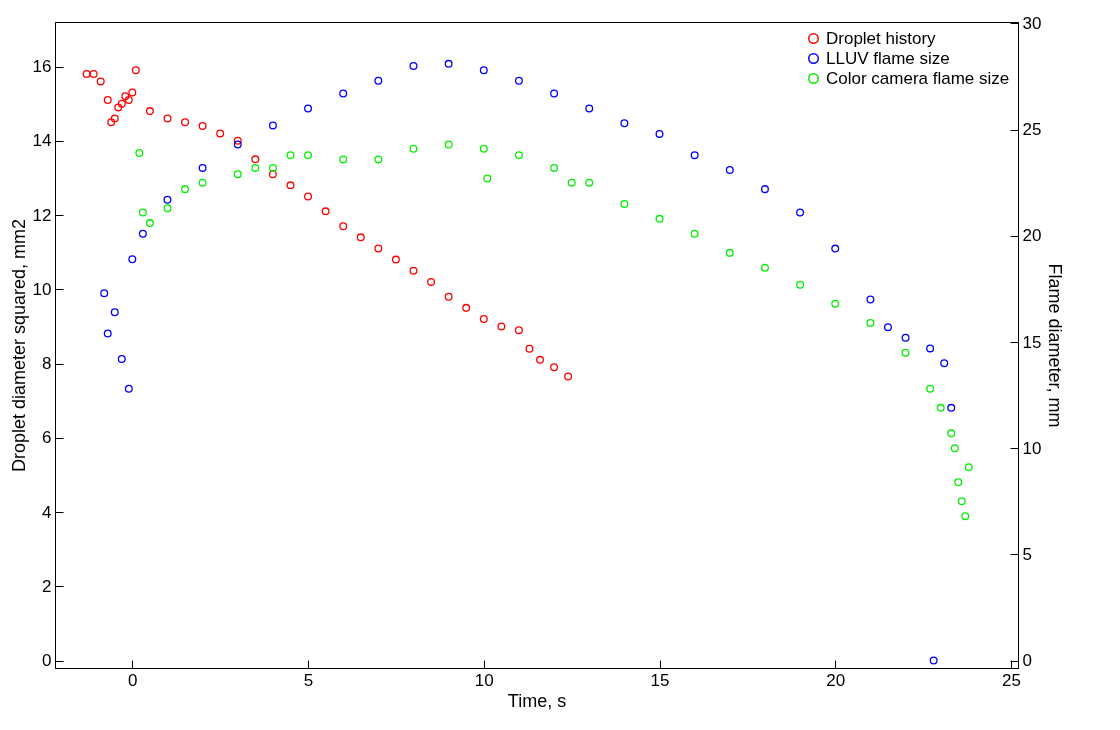  What do you see at coordinates (1032, 23) in the screenshot?
I see `y2-tick-label: 30` at bounding box center [1032, 23].